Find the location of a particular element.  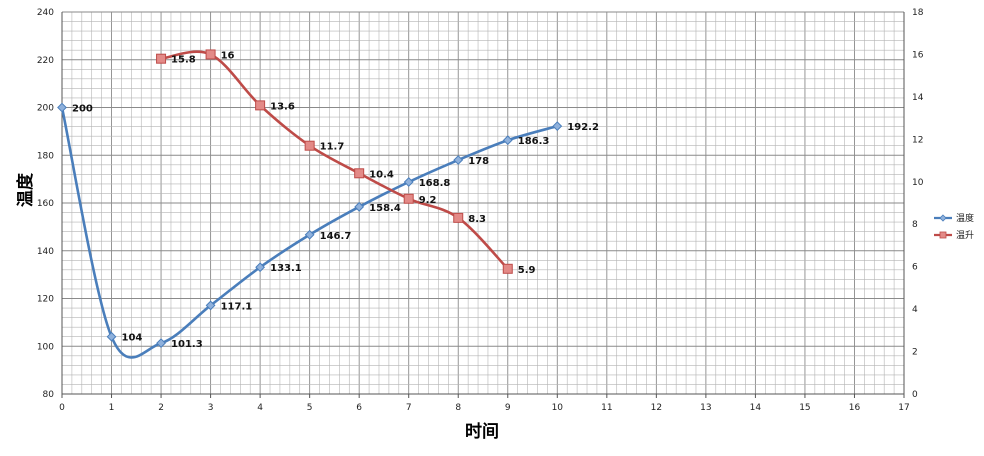

data-label: 146.7 is located at coordinates (336, 236).